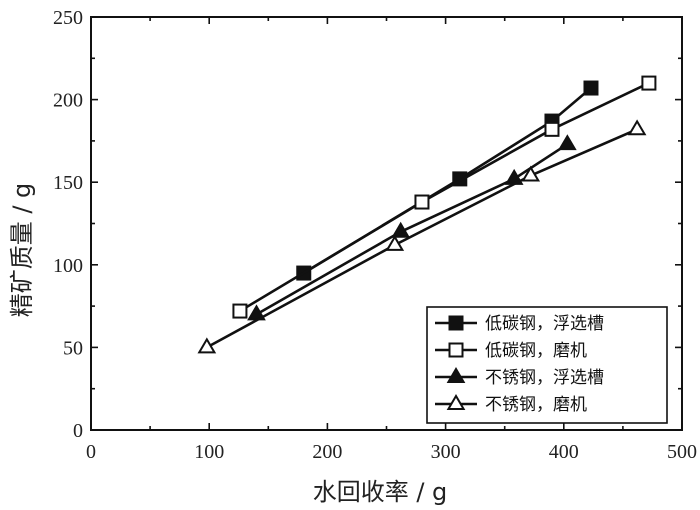 The width and height of the screenshot is (700, 510). I want to click on legend-label: 不锈钢，浮选槽, so click(544, 378).